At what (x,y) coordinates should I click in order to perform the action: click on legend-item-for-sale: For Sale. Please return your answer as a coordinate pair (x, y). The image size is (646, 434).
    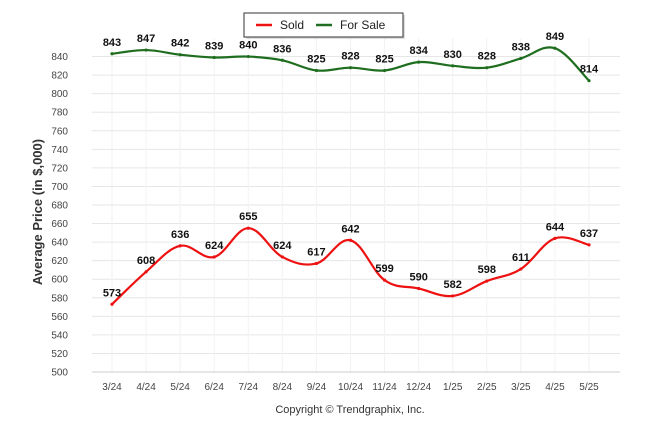
    Looking at the image, I should click on (363, 25).